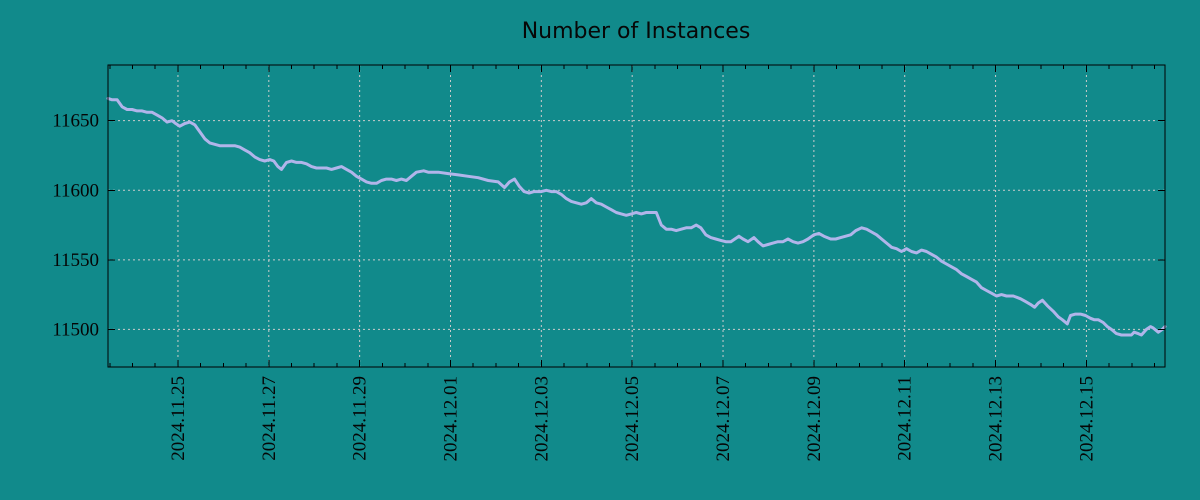  Describe the element at coordinates (996, 419) in the screenshot. I see `x-tick-label: 2024.12.13` at that location.